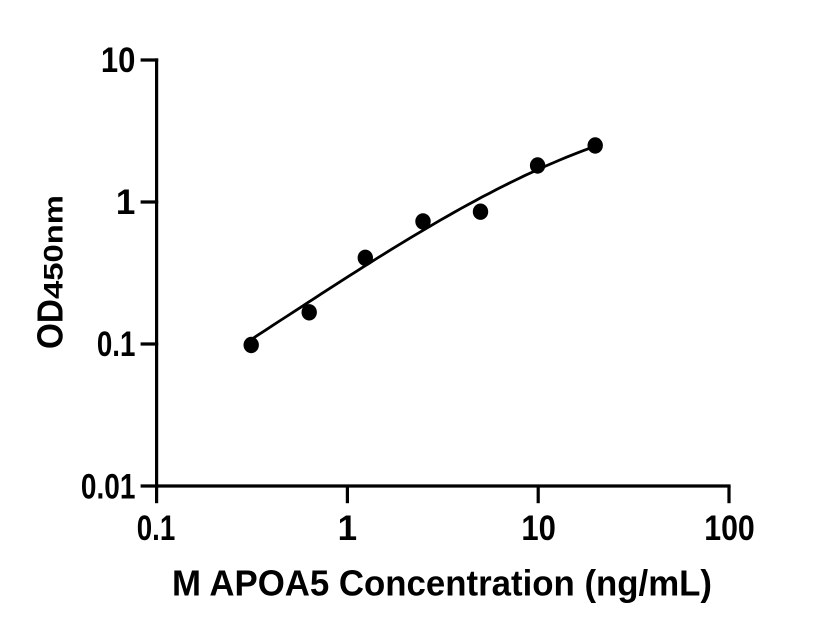 This screenshot has width=816, height=640. Describe the element at coordinates (442, 582) in the screenshot. I see `svg-text: M APOA5 Concentration (ng/mL)` at that location.